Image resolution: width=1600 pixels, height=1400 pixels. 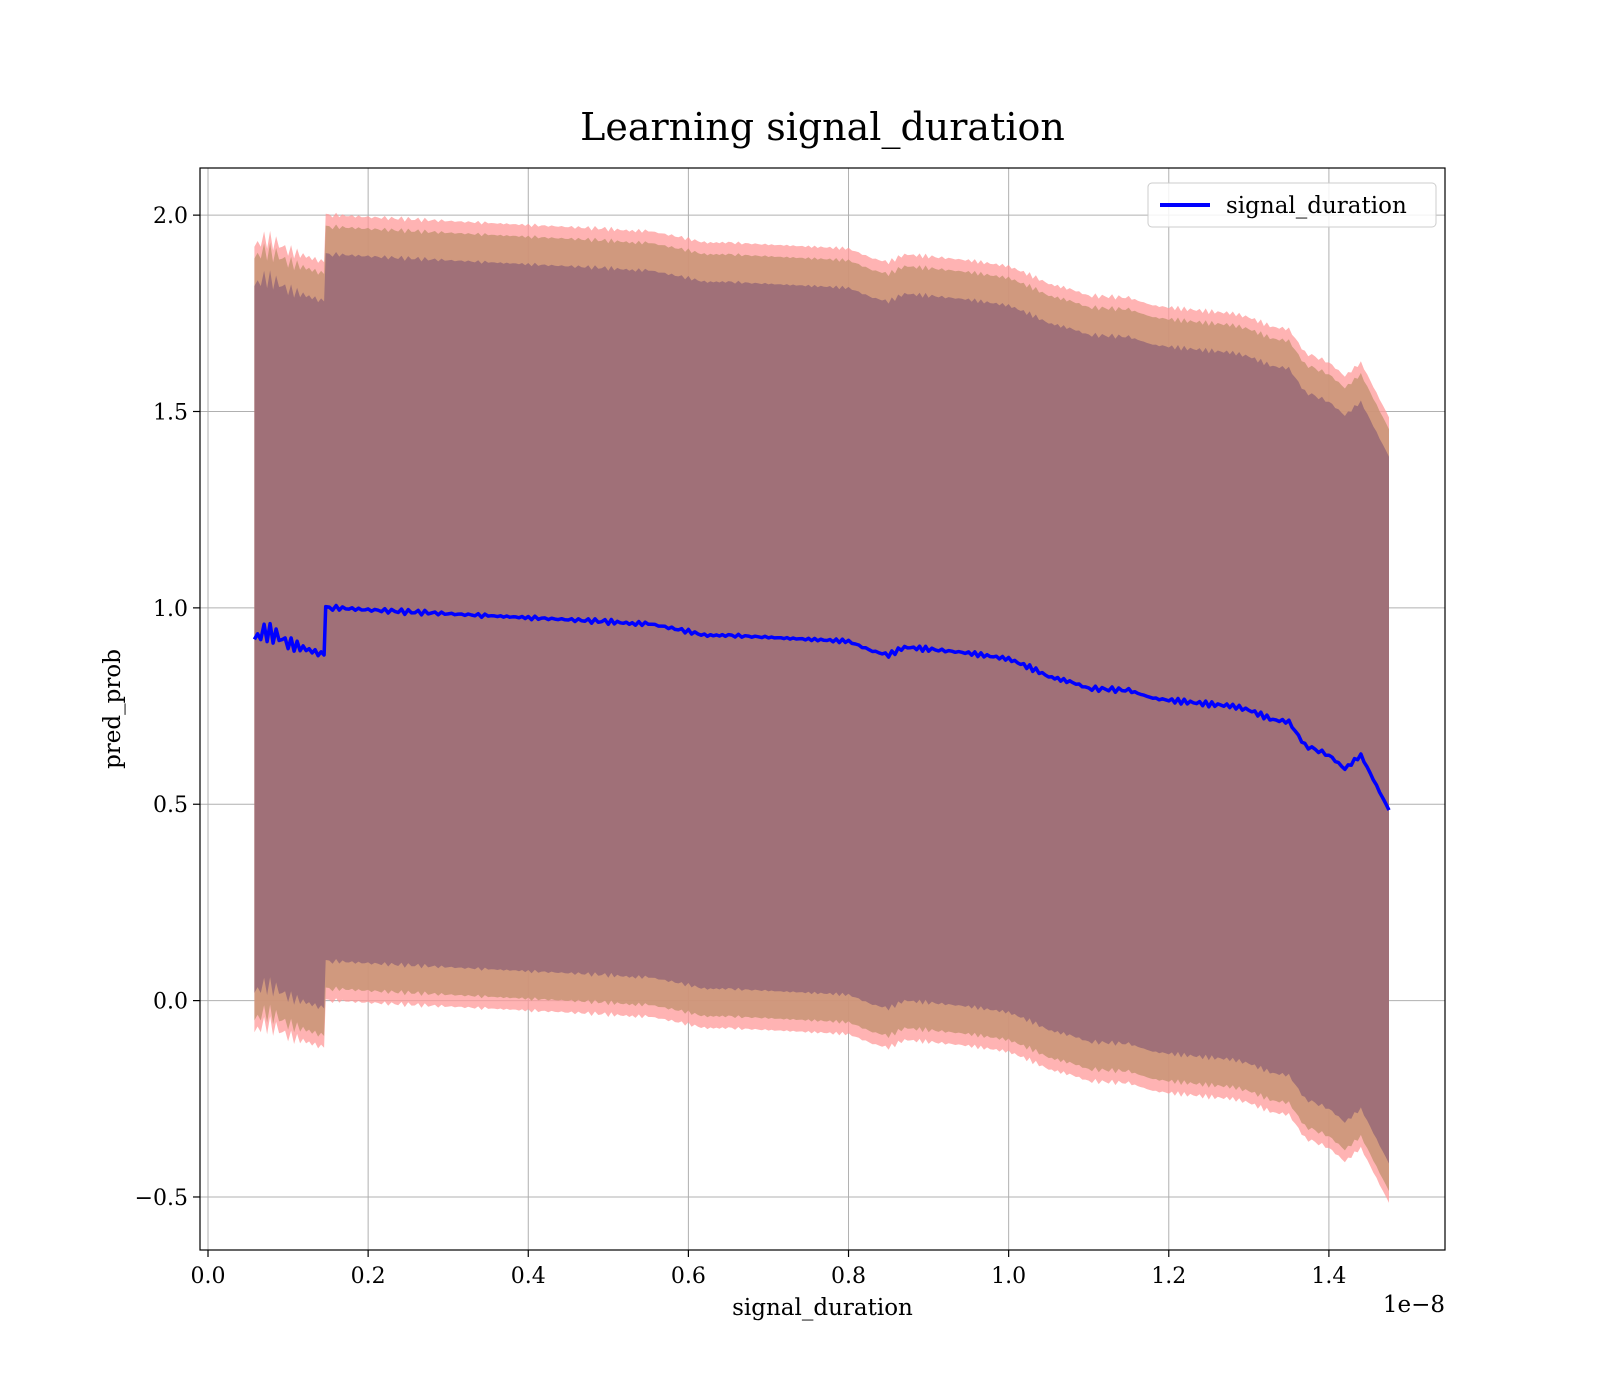 What do you see at coordinates (170, 216) in the screenshot?
I see `y-tick-label: 2.0` at bounding box center [170, 216].